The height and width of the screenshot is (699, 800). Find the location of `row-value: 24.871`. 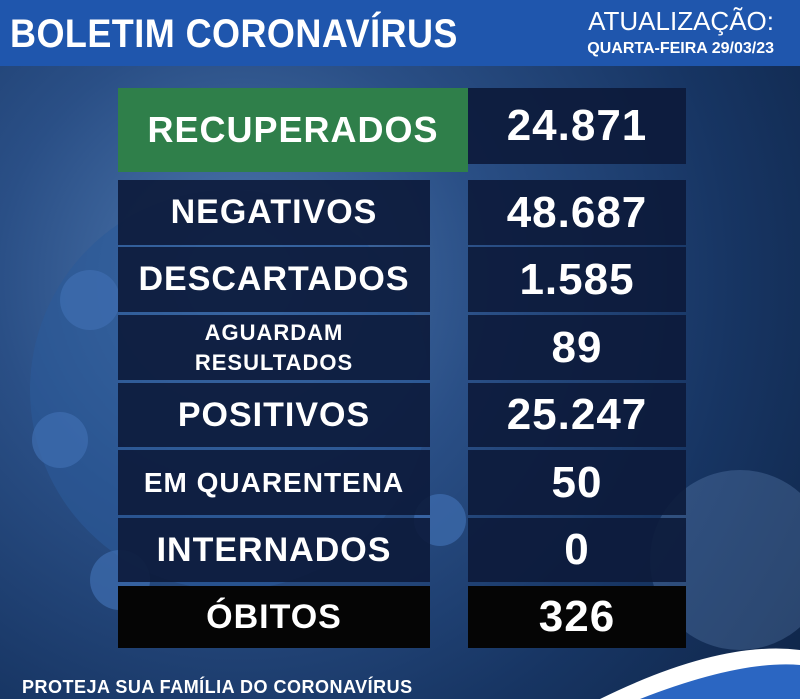

row-value: 24.871 is located at coordinates (577, 126).